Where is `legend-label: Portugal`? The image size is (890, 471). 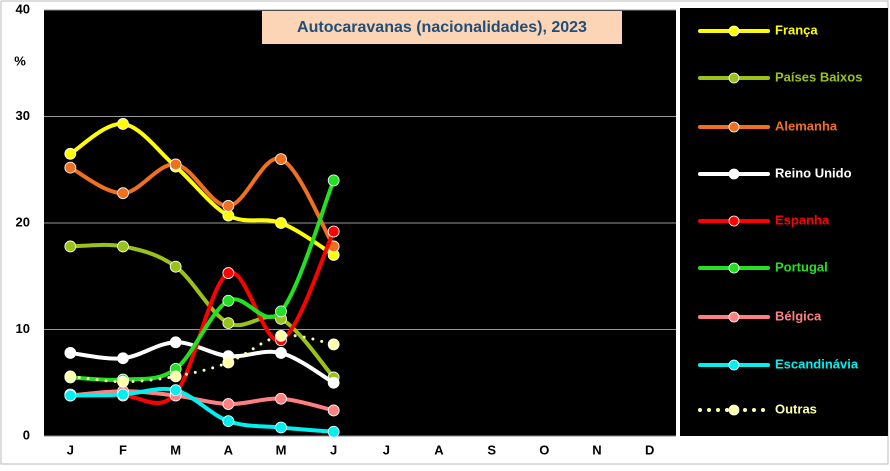
legend-label: Portugal is located at coordinates (801, 266).